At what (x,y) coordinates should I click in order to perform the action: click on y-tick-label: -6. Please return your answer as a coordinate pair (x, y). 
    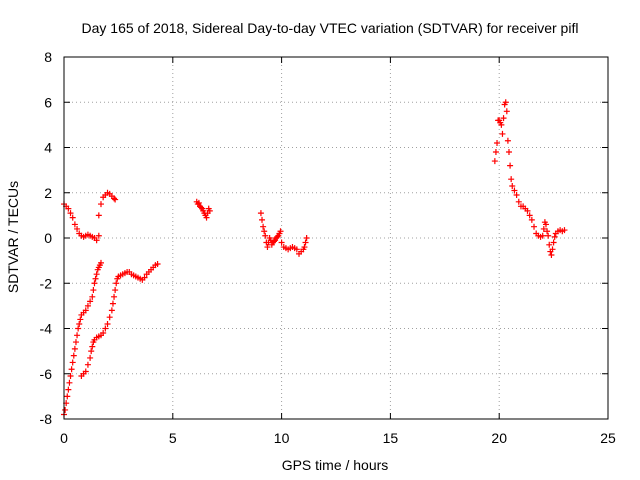
    Looking at the image, I should click on (46, 374).